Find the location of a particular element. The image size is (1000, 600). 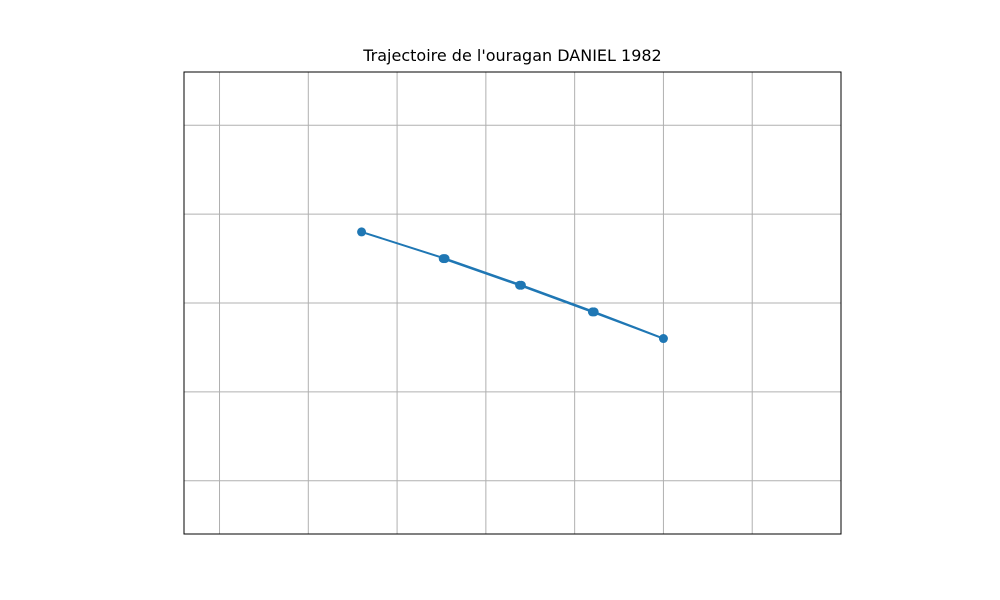

series-layer is located at coordinates (512, 285).